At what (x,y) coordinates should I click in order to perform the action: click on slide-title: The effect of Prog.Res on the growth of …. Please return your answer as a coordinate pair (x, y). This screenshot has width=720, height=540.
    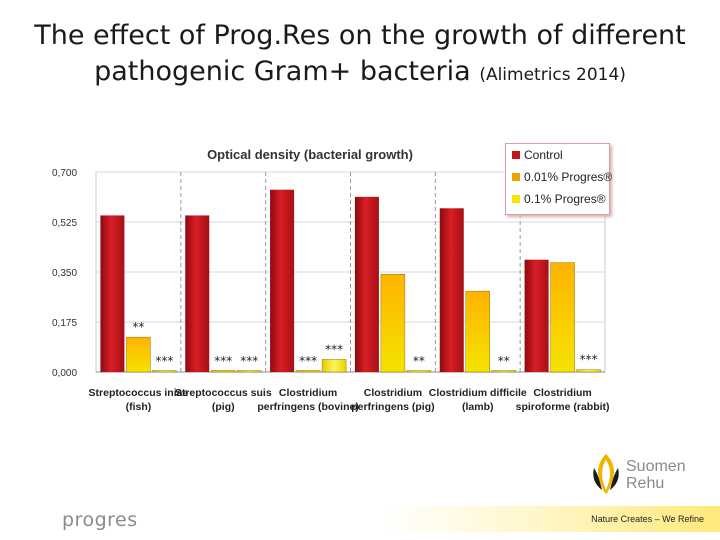
    Looking at the image, I should click on (360, 55).